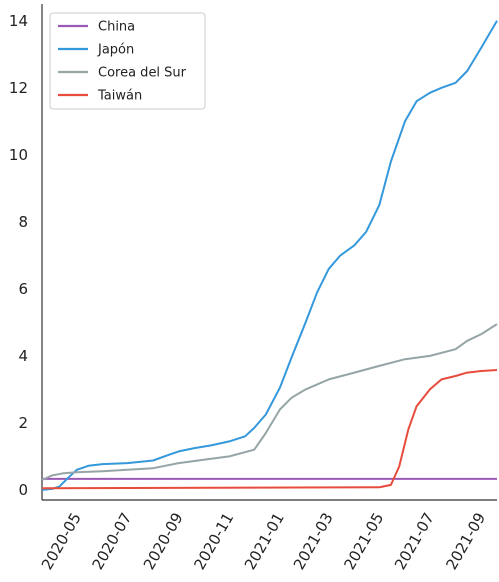 This screenshot has width=499, height=582. What do you see at coordinates (116, 27) in the screenshot?
I see `legend-label: China` at bounding box center [116, 27].